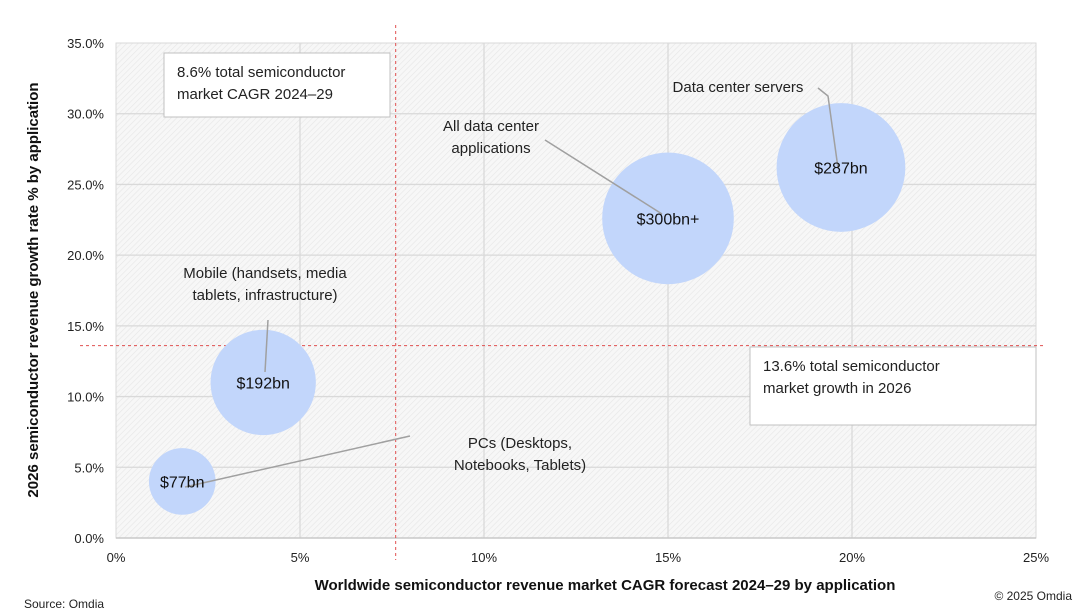  I want to click on y-tick-label: 5.0%, so click(89, 467).